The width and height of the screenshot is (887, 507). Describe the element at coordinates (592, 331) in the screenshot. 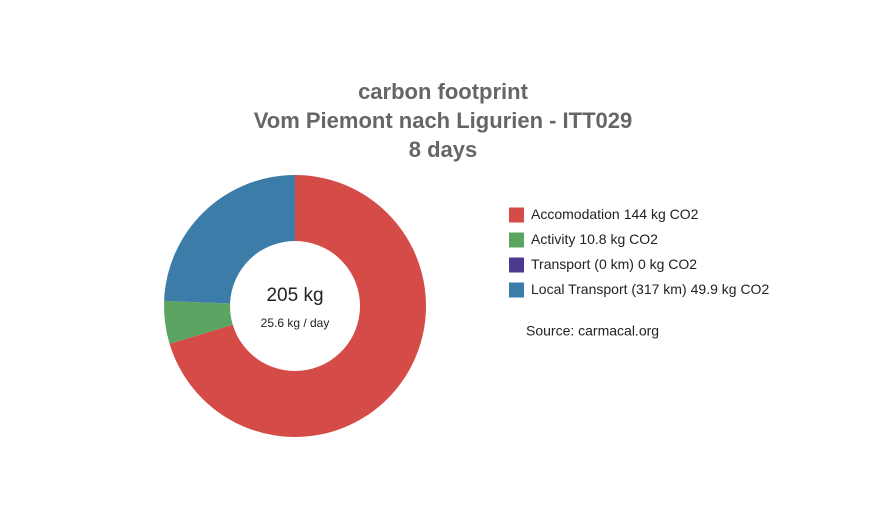

I see `source: Source: carmacal.org` at that location.